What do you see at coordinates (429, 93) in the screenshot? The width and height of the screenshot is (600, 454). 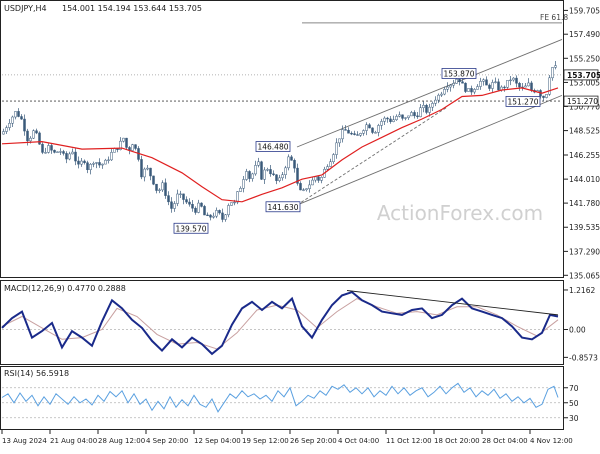 I see `channel-upper-line` at bounding box center [429, 93].